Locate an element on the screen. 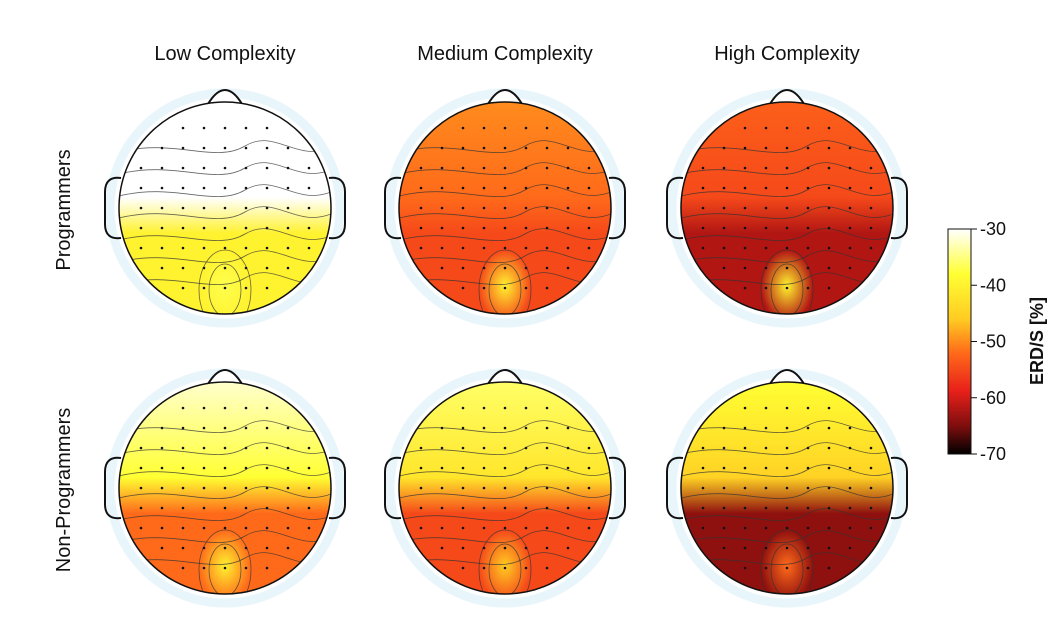 The image size is (1063, 625). colorbar: -30 -40 -50 -60 -70 ERD/S [%] is located at coordinates (997, 341).